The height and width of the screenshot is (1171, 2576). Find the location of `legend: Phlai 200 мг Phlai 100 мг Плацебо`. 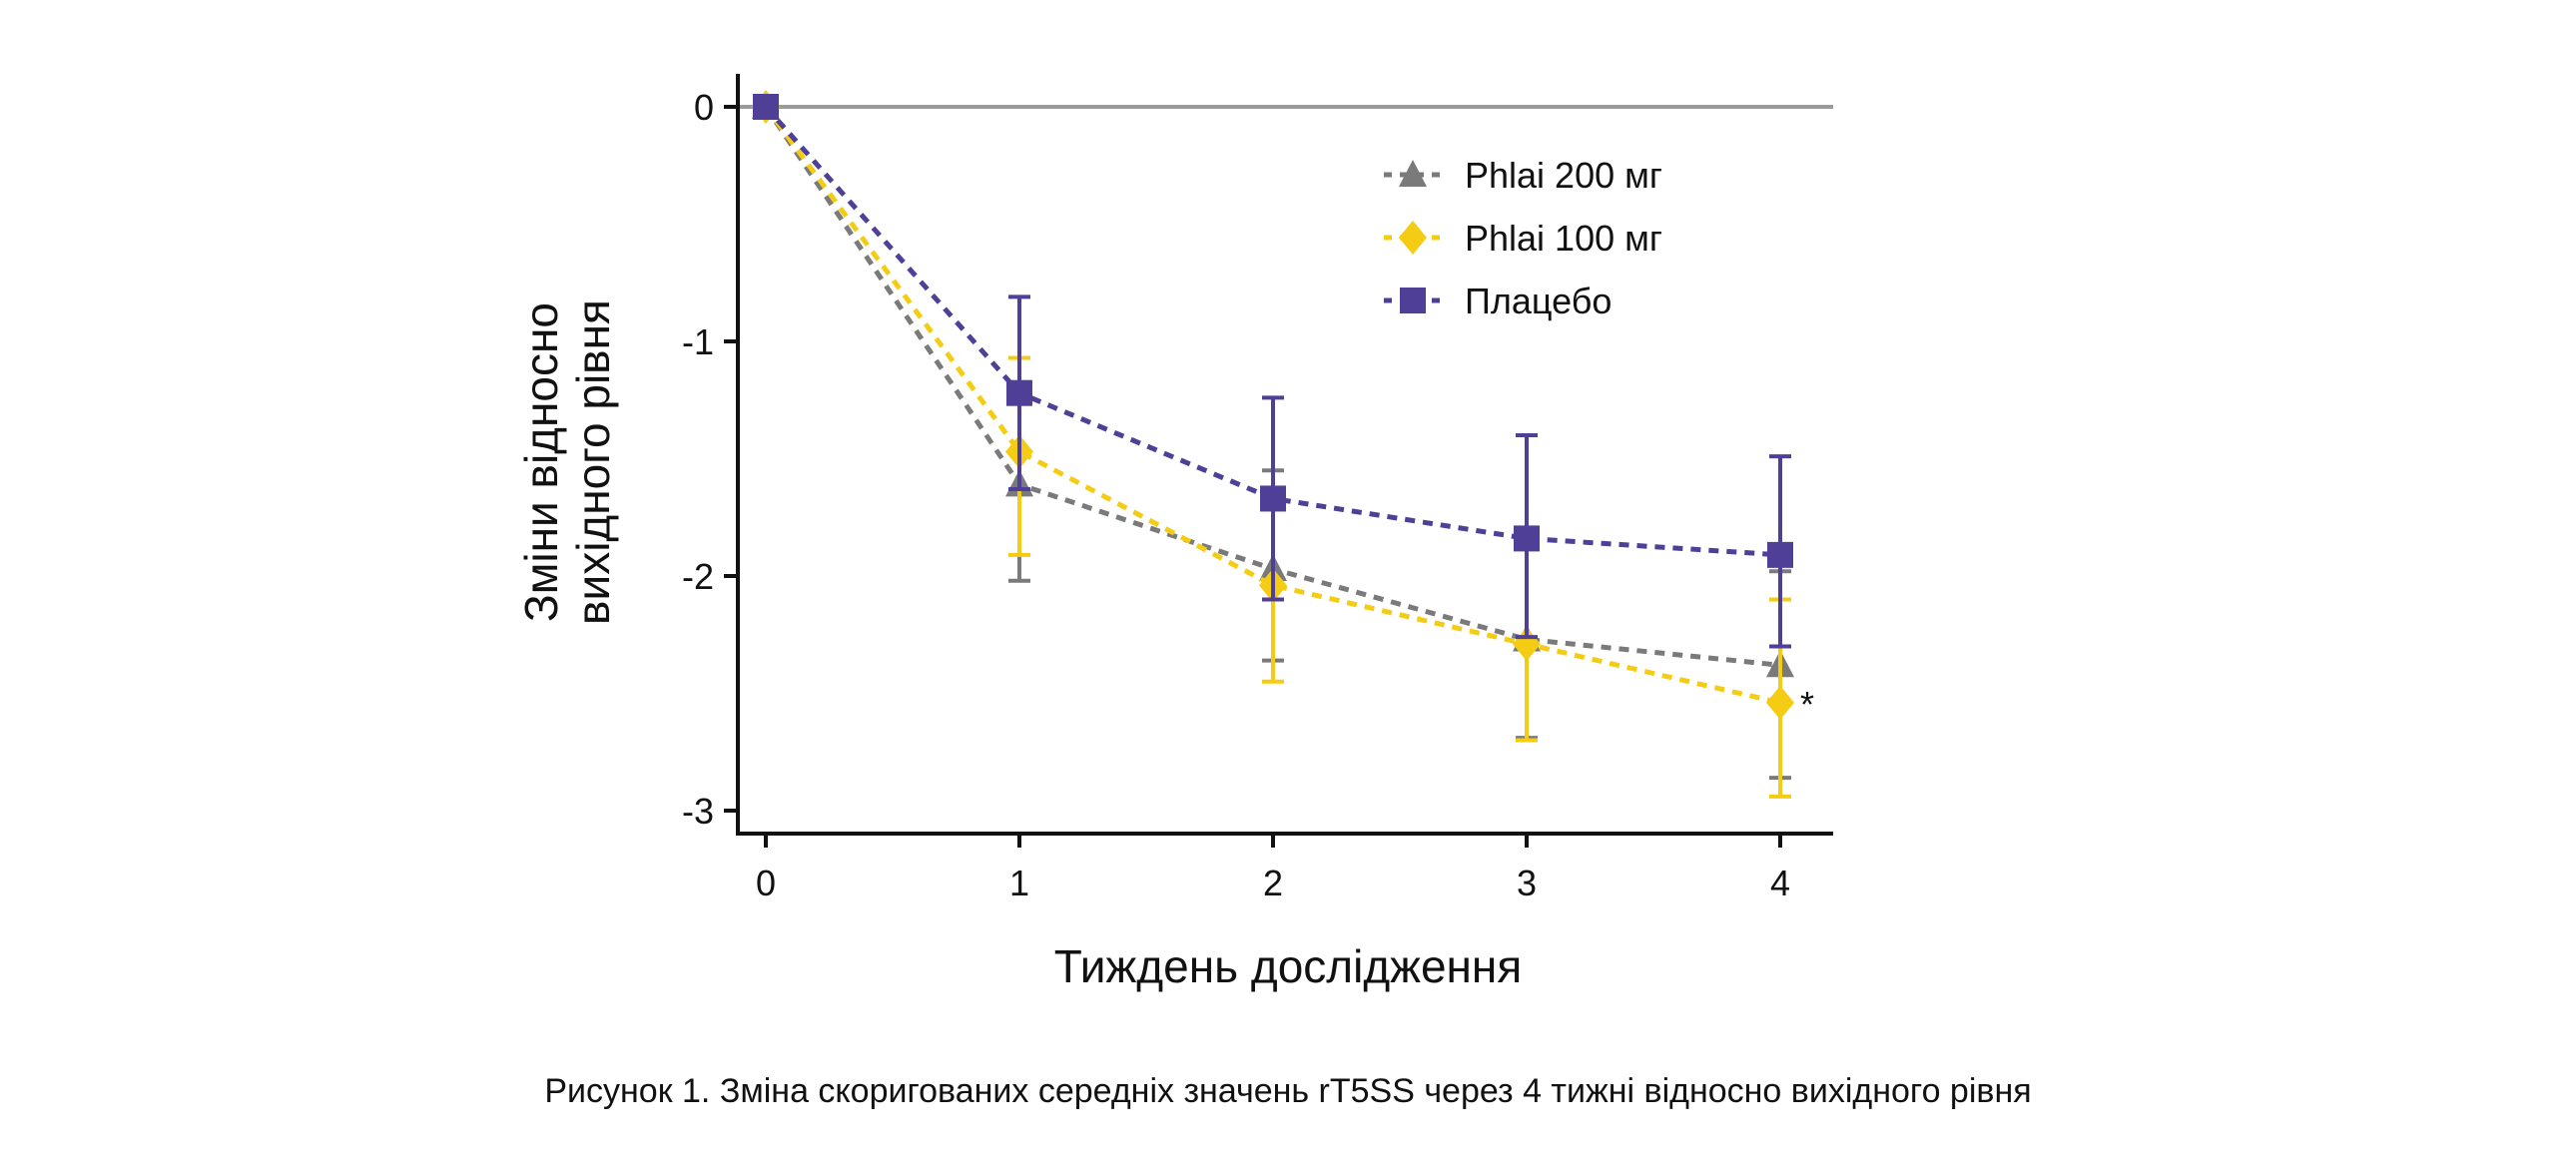

legend: Phlai 200 мг Phlai 100 мг Плацебо is located at coordinates (1523, 238).